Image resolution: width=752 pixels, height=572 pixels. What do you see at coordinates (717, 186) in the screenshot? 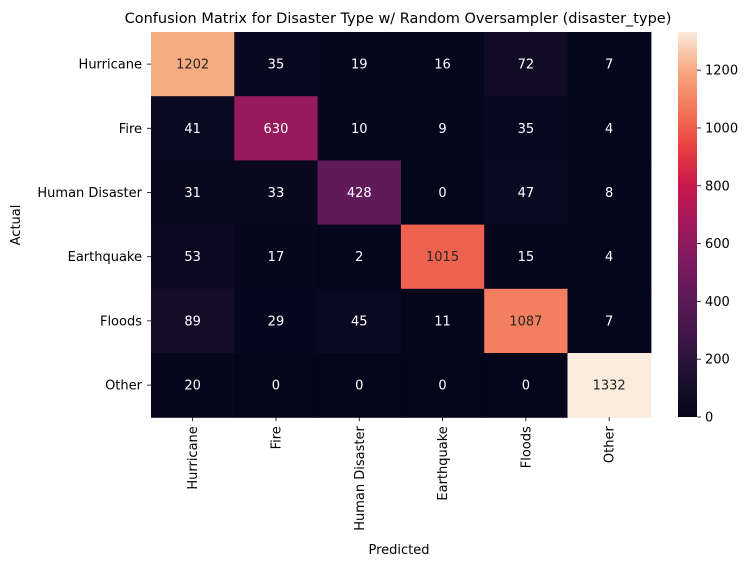
I see `colorbar-tick-label: 800` at bounding box center [717, 186].